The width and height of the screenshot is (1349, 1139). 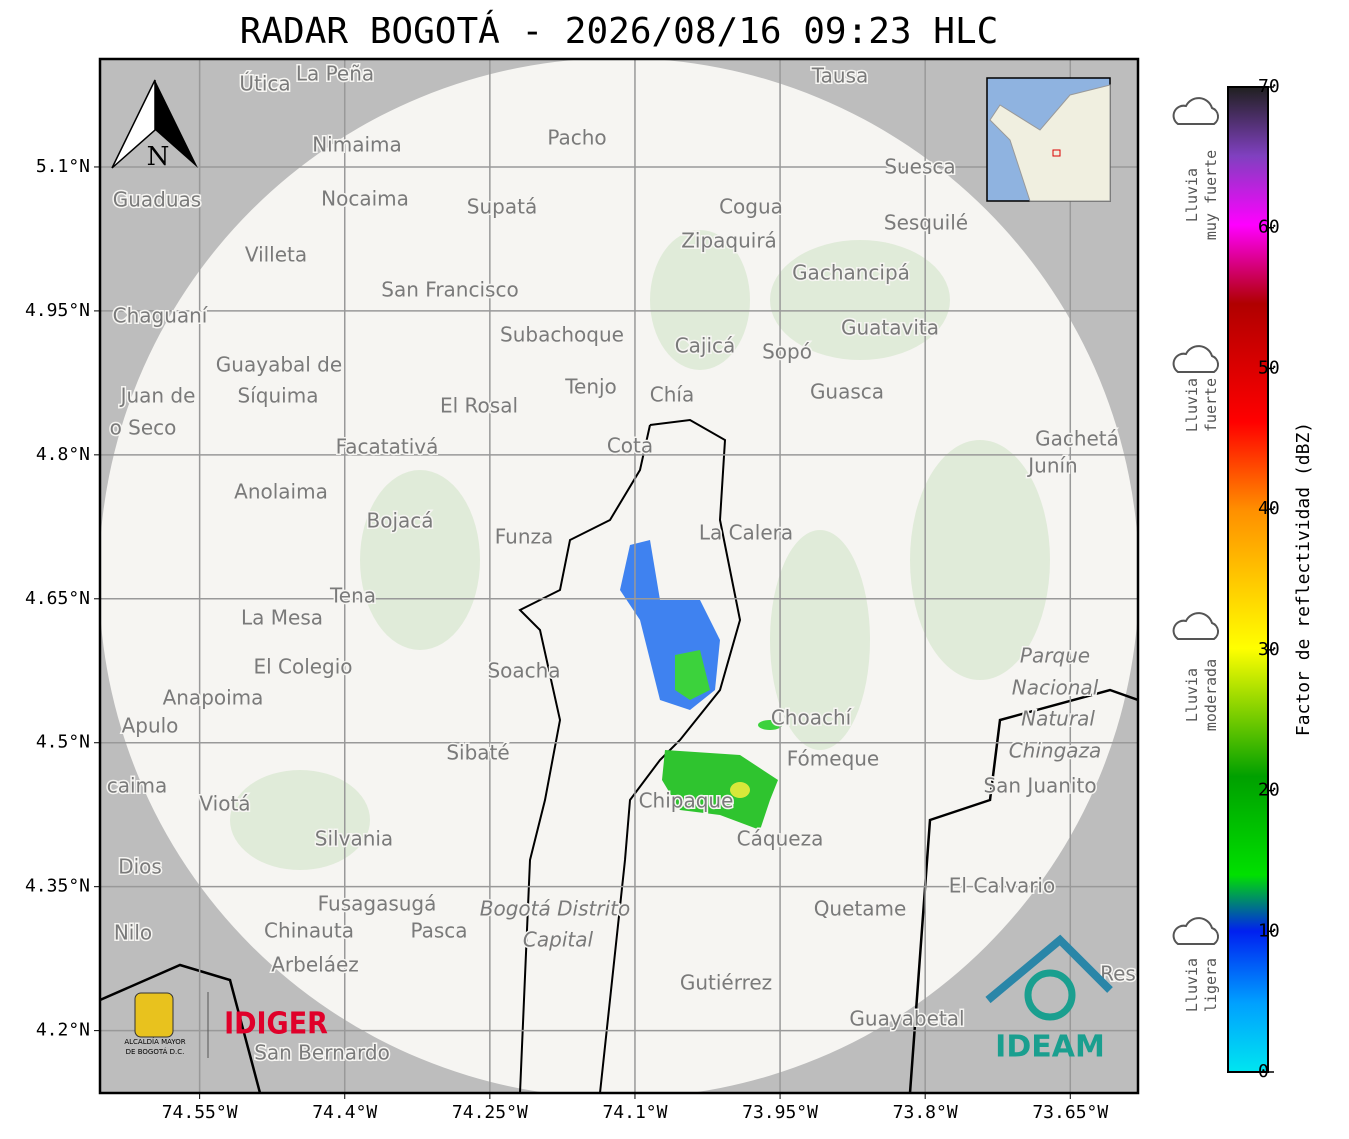 I want to click on place-label: Gachetá, so click(x=1077, y=439).